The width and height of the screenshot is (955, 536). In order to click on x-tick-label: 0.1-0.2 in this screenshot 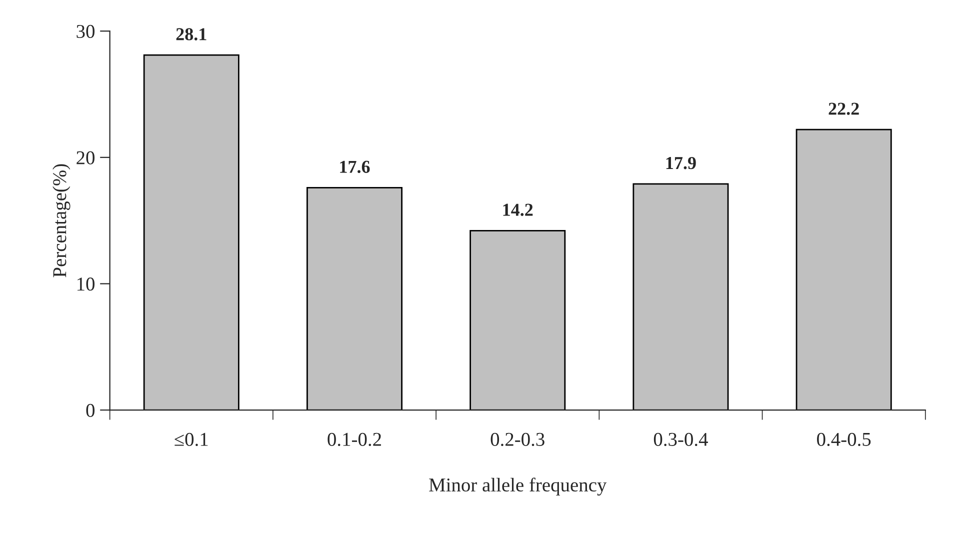, I will do `click(354, 439)`.